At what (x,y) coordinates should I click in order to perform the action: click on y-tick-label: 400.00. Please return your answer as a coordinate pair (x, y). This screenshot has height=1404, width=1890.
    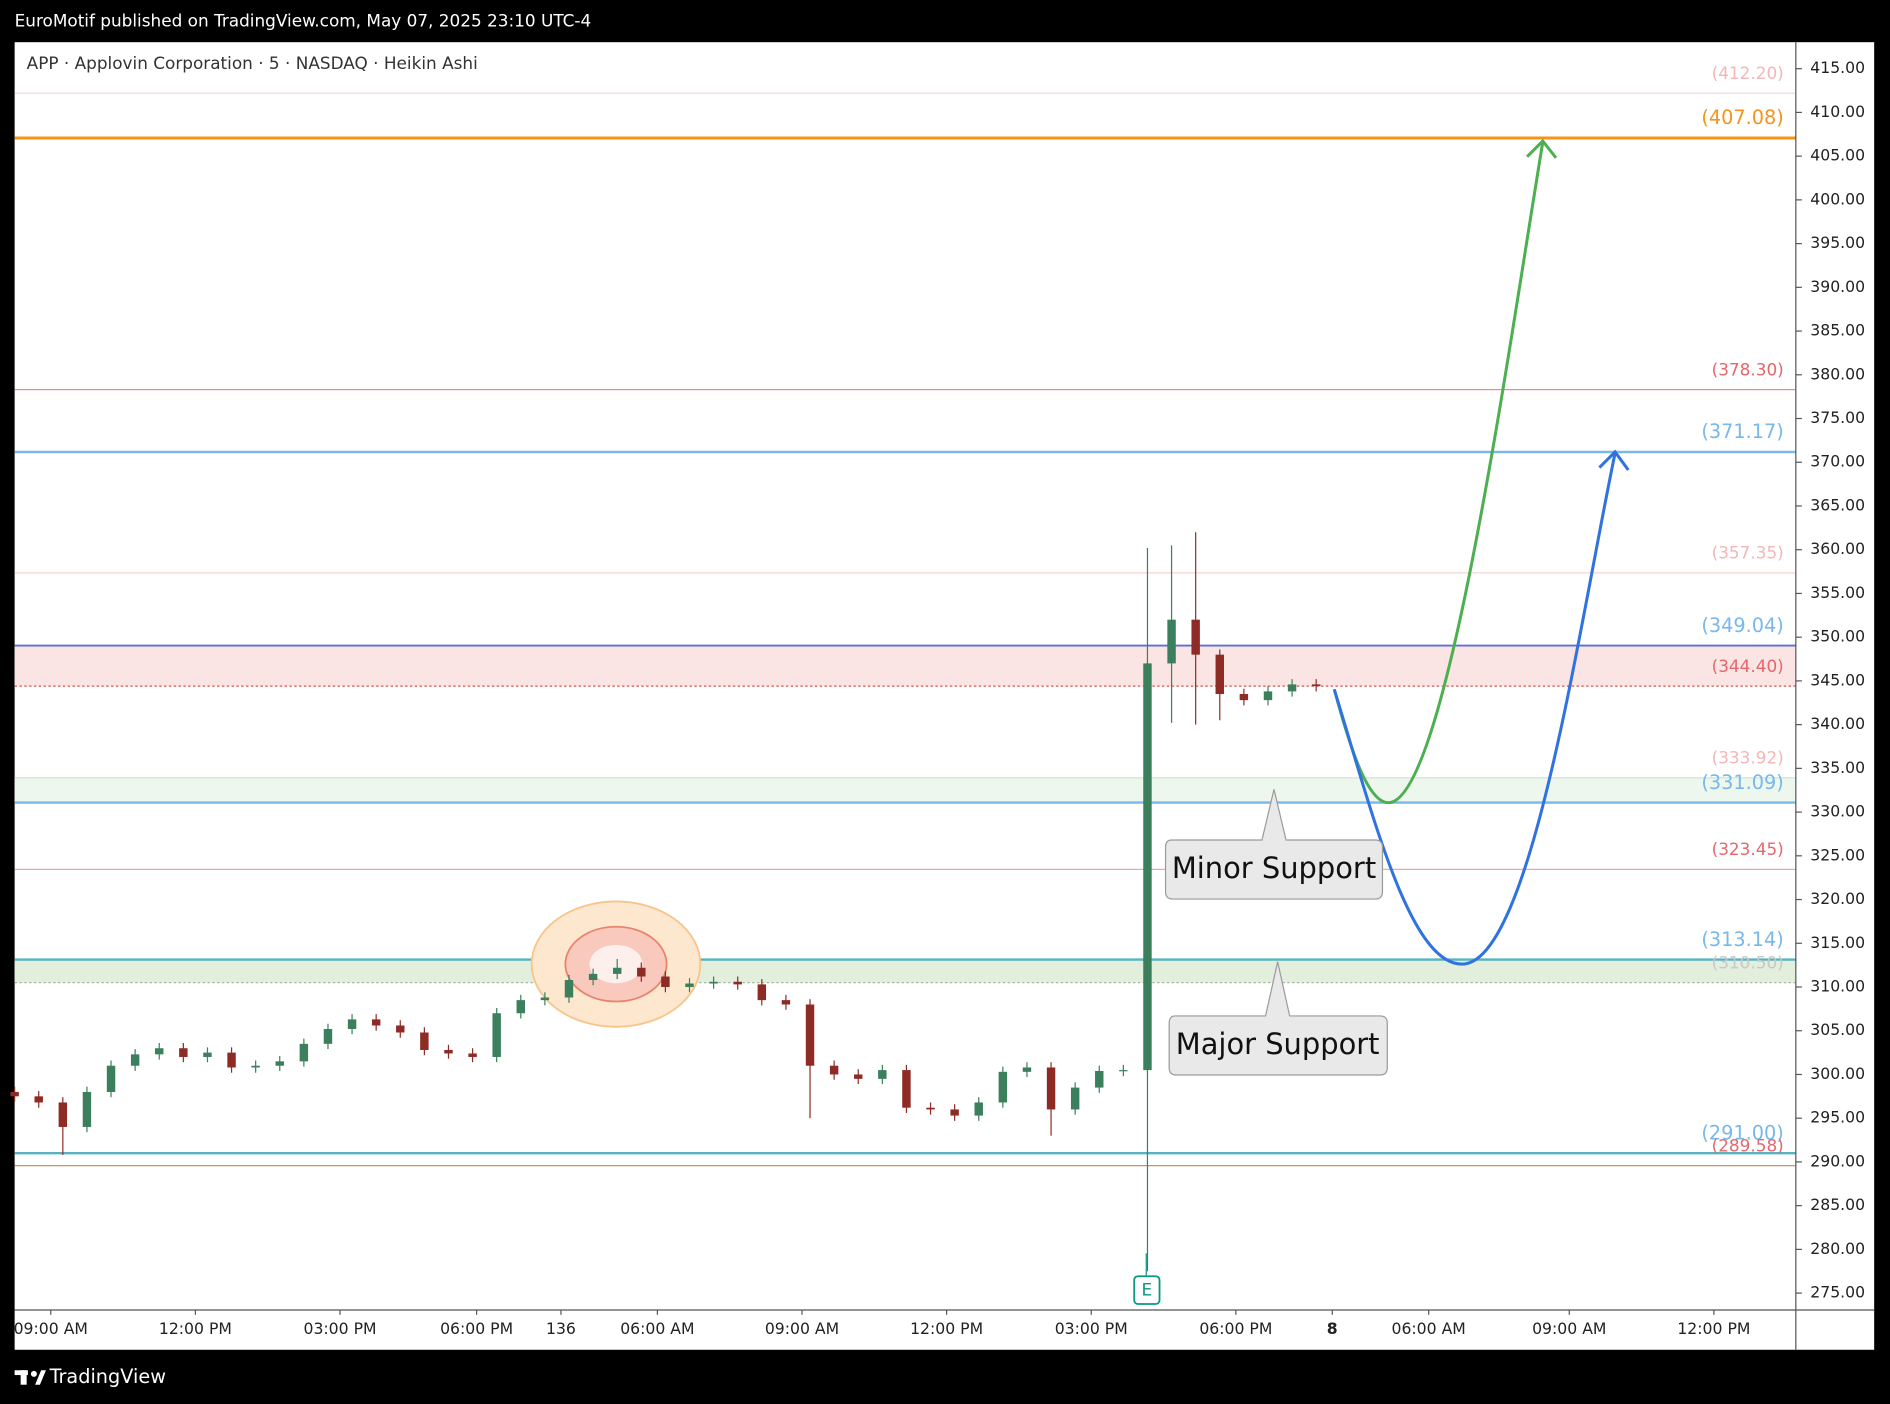
    Looking at the image, I should click on (1837, 198).